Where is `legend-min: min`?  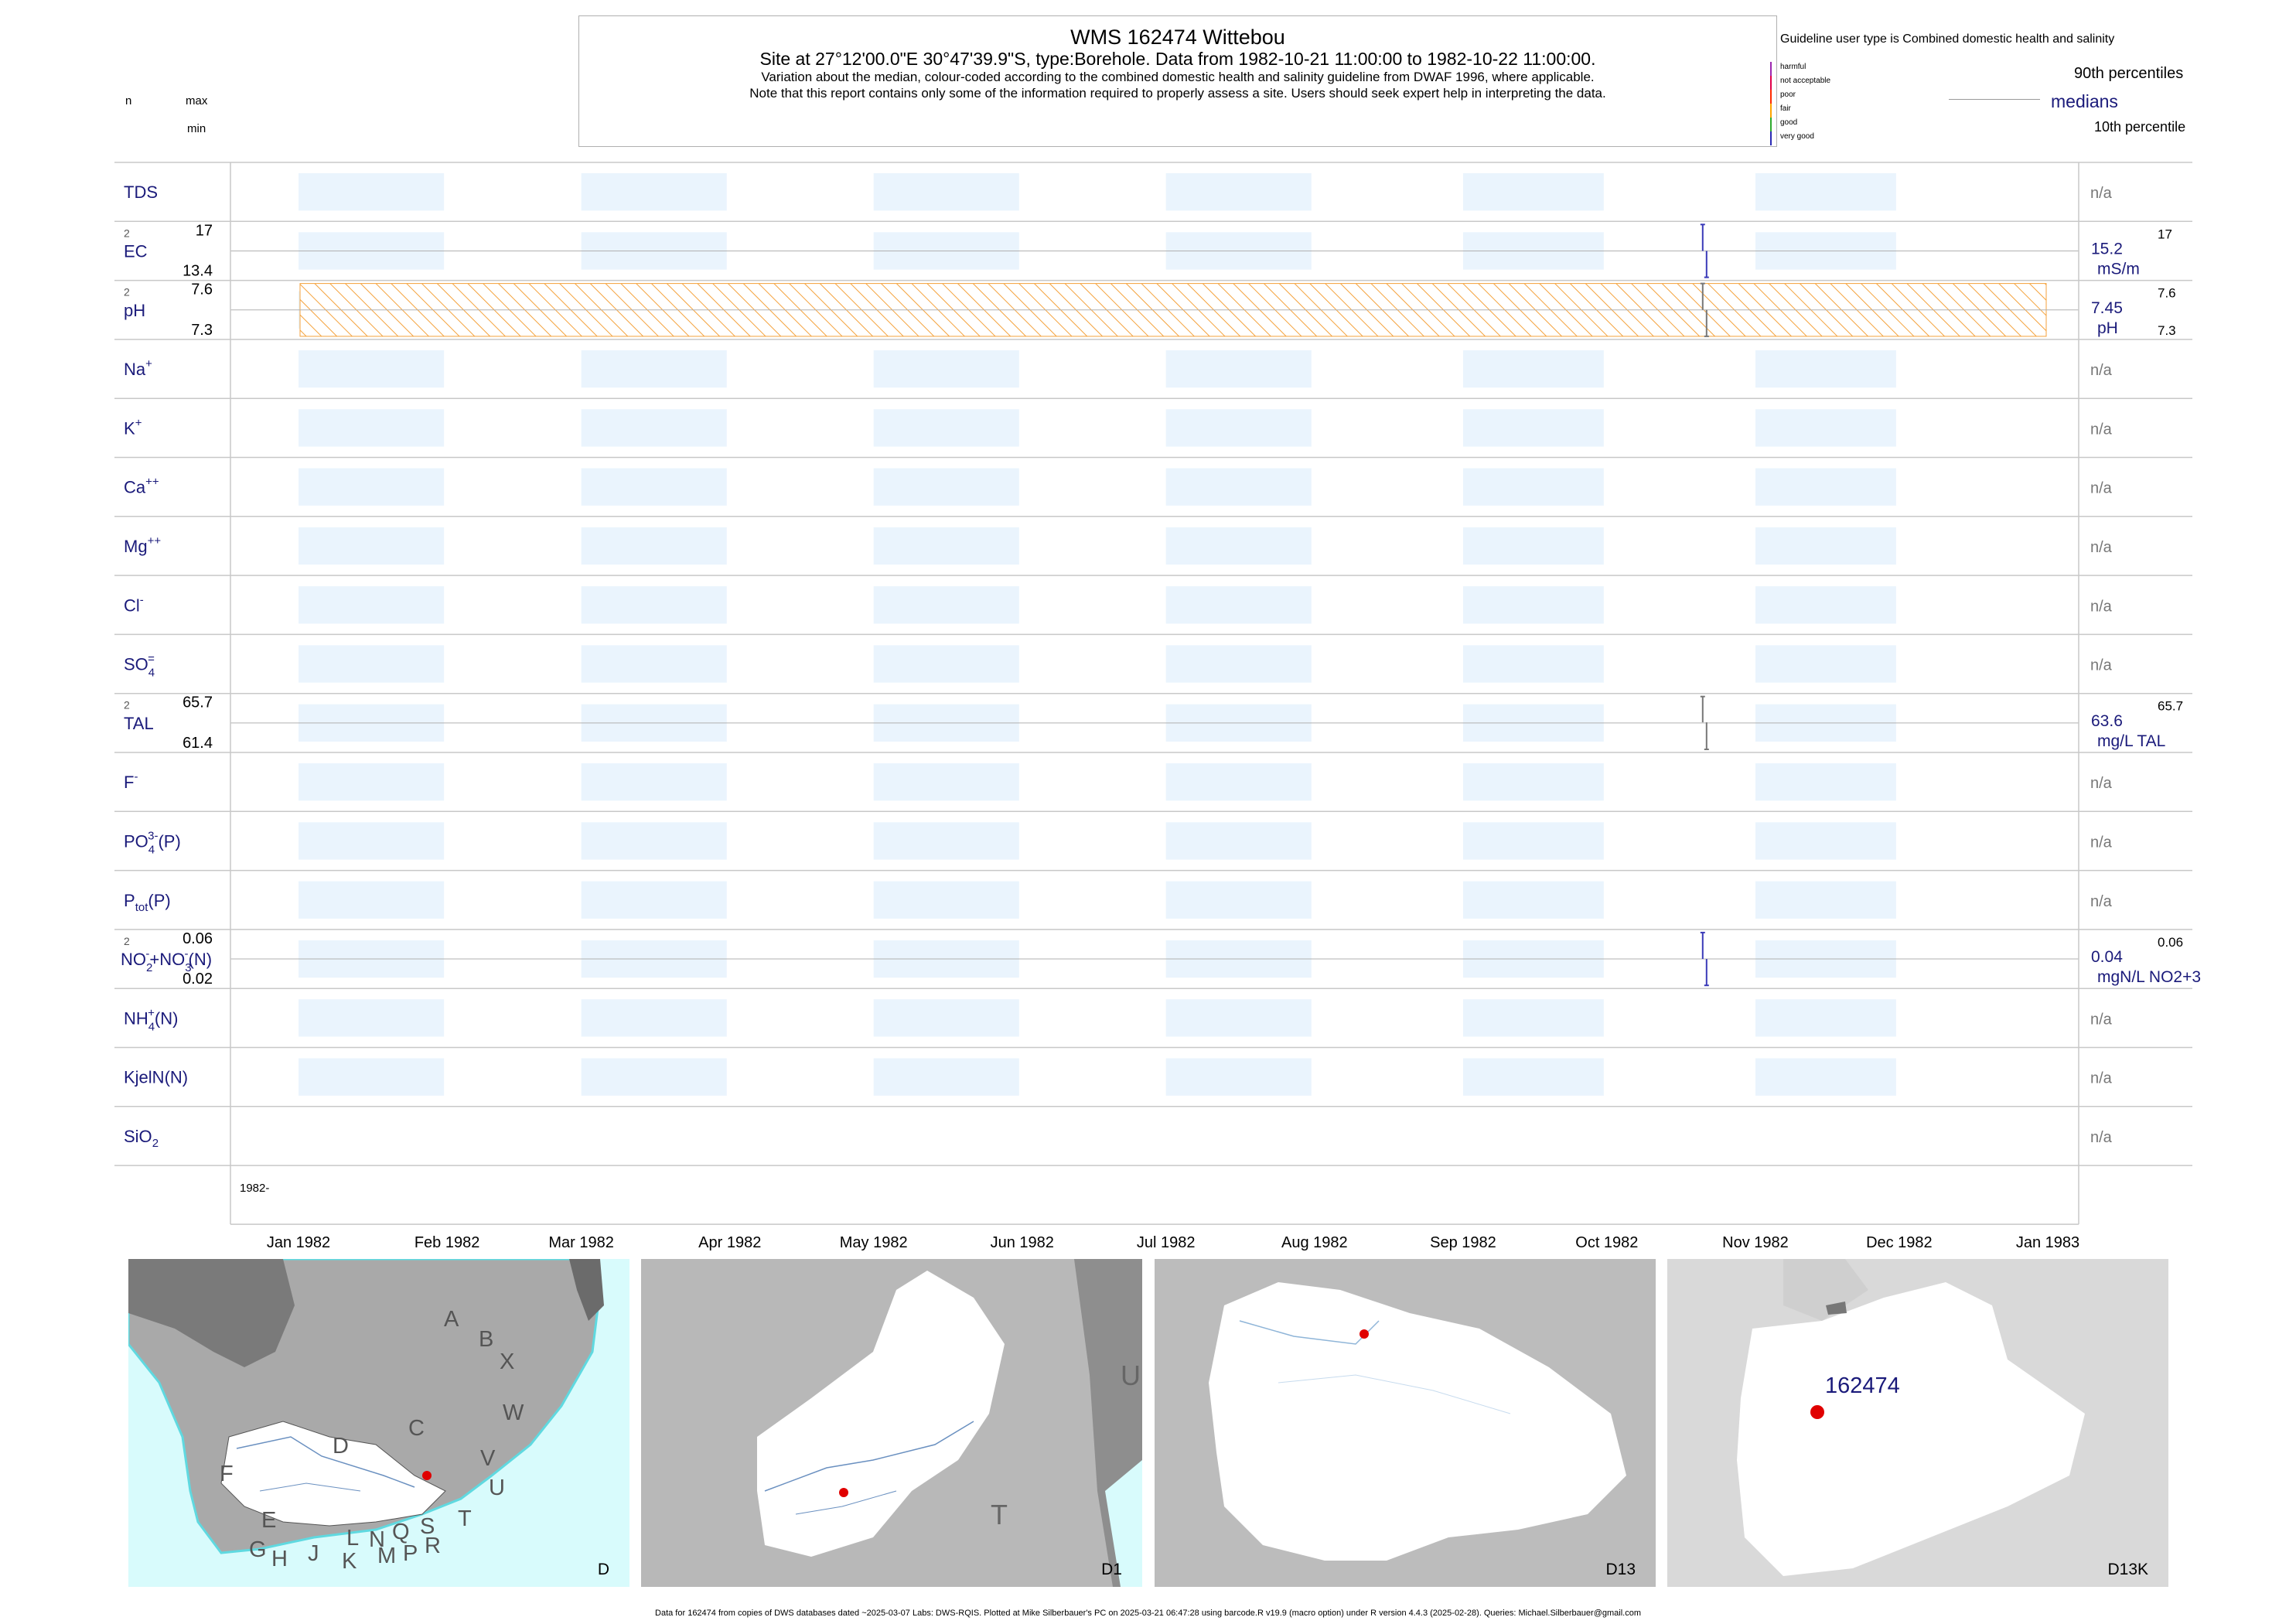 legend-min: min is located at coordinates (196, 128).